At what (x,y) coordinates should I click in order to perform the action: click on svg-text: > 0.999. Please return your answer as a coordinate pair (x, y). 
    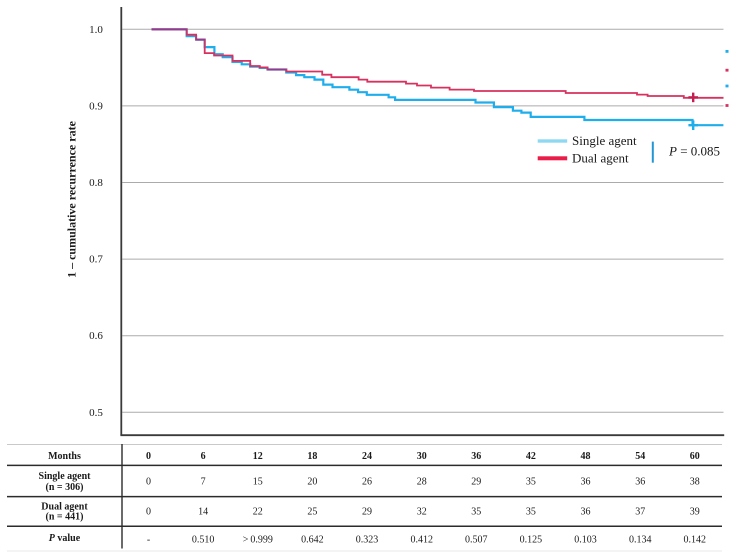
    Looking at the image, I should click on (258, 540).